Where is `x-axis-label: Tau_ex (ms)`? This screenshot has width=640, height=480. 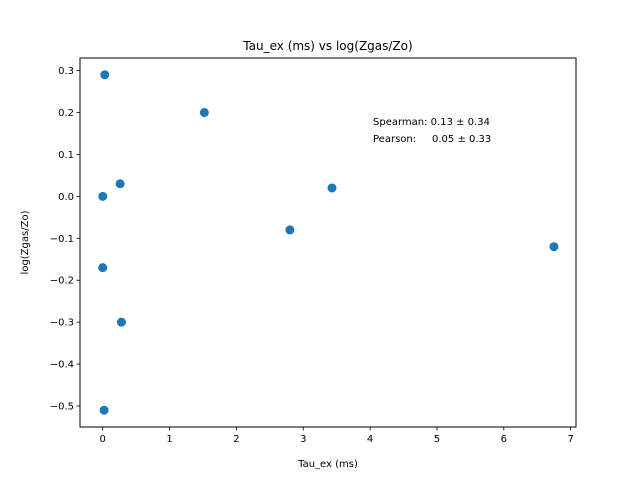
x-axis-label: Tau_ex (ms) is located at coordinates (327, 464).